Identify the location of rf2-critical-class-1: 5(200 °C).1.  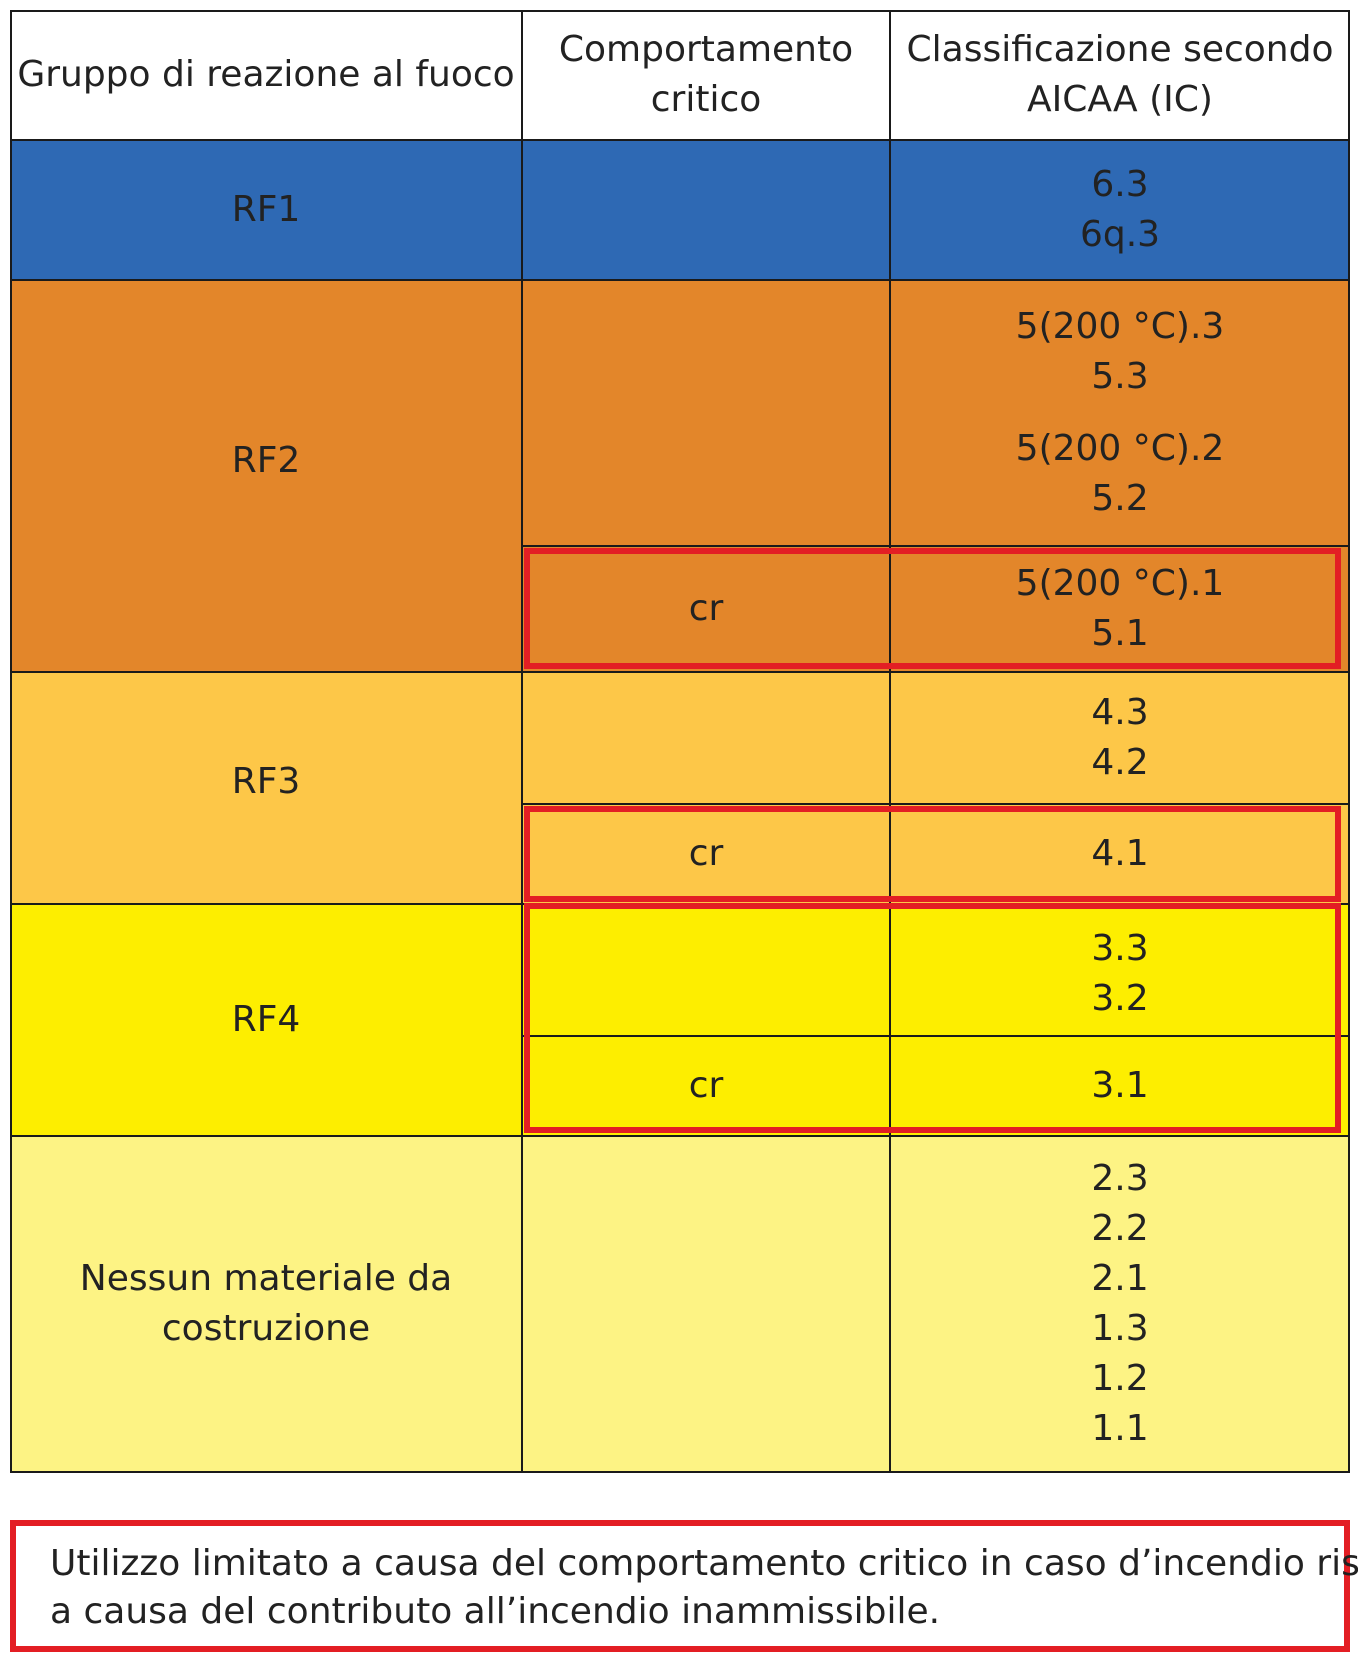
(1120, 583).